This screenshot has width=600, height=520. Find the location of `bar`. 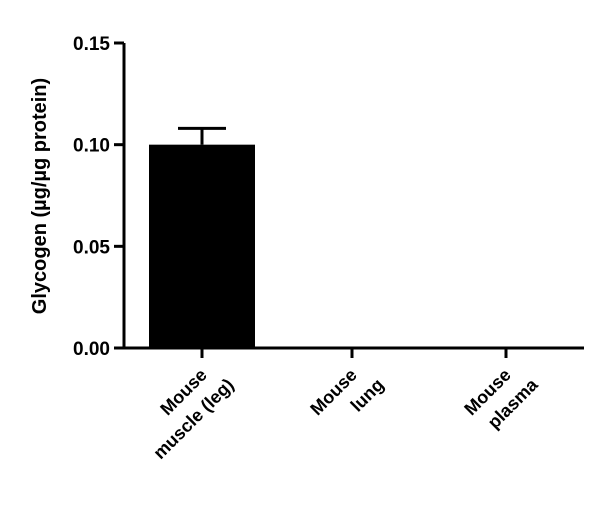

bar is located at coordinates (202, 246).